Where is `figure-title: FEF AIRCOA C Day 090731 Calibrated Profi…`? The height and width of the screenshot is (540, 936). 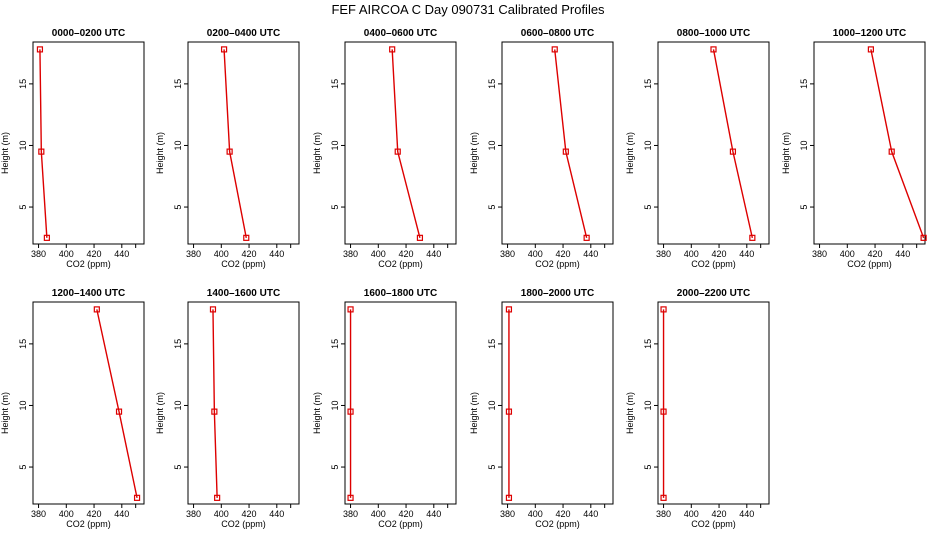
figure-title: FEF AIRCOA C Day 090731 Calibrated Profi… is located at coordinates (468, 9).